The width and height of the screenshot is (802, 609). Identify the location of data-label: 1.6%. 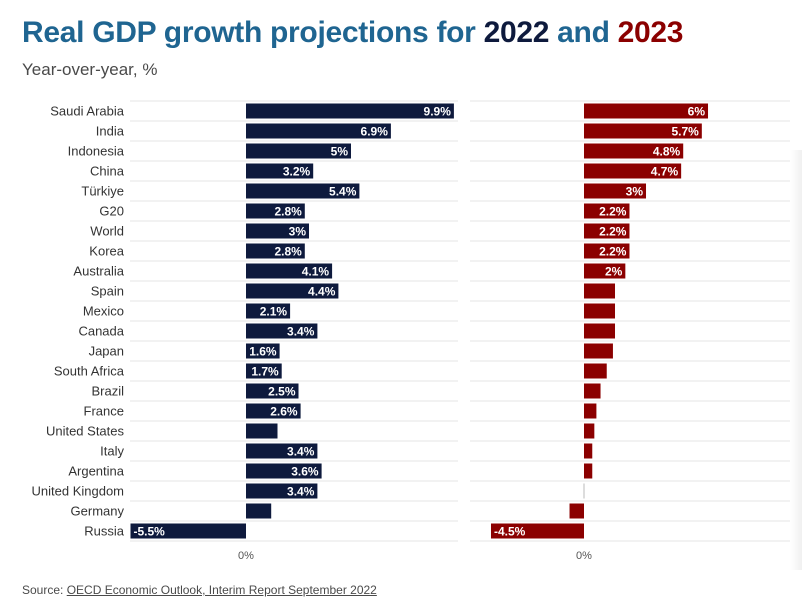
(263, 352).